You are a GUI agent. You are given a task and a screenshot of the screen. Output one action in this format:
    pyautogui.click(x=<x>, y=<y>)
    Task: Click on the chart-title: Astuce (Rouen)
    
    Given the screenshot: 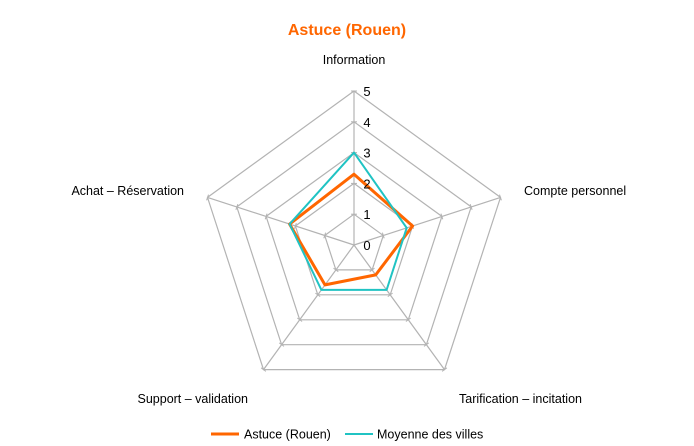 What is the action you would take?
    pyautogui.click(x=347, y=30)
    